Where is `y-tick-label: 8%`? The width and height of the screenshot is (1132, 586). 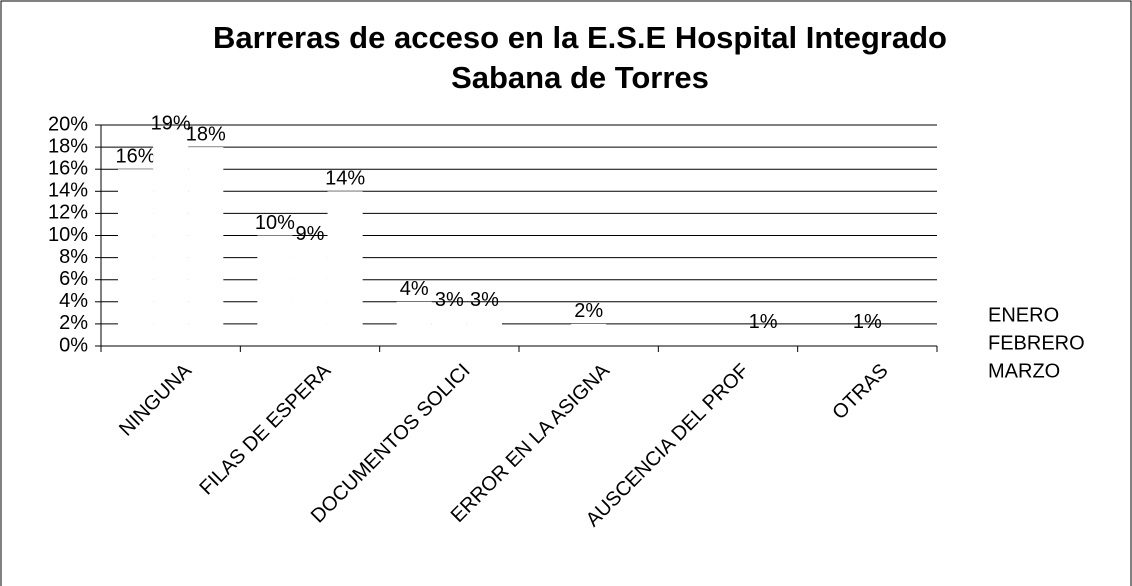 y-tick-label: 8% is located at coordinates (73, 257).